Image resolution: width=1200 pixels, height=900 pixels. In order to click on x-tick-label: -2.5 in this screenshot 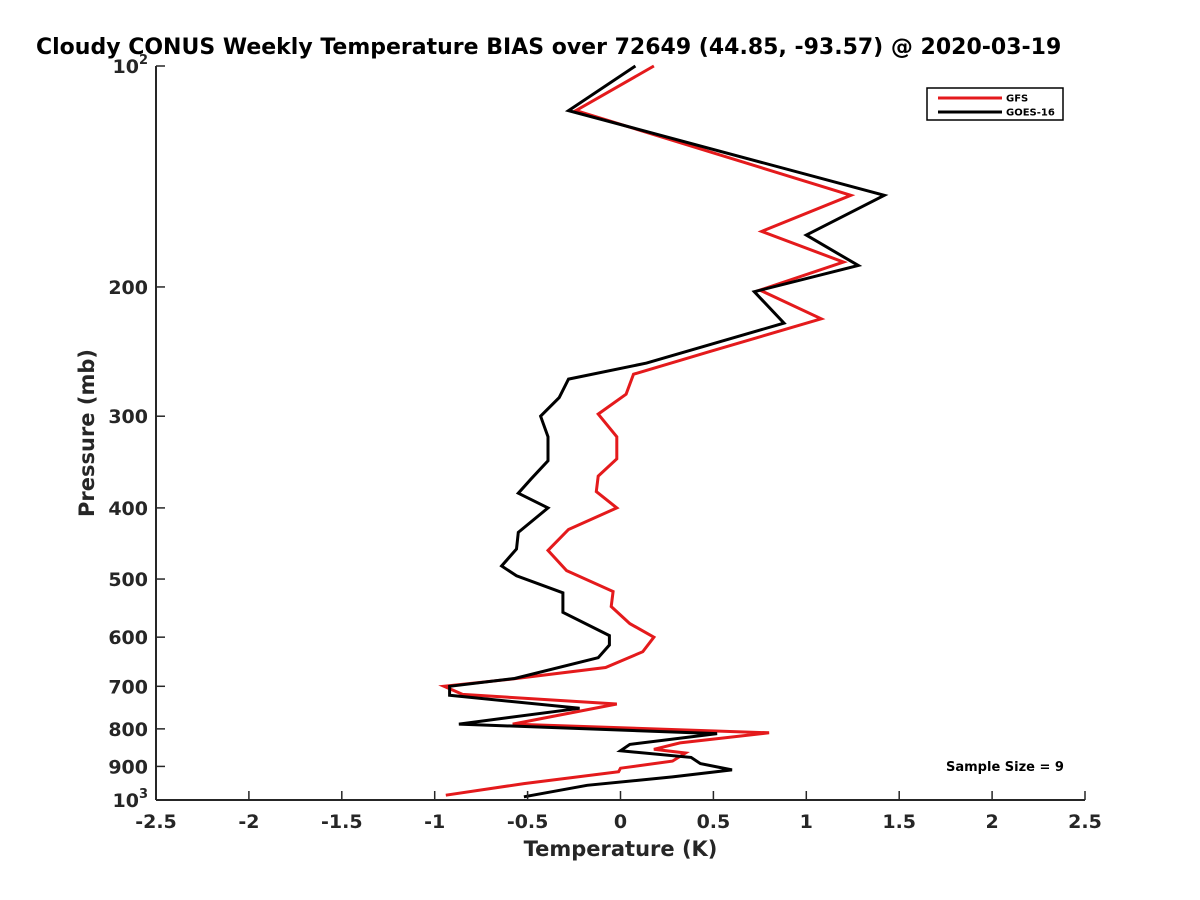, I will do `click(156, 822)`.